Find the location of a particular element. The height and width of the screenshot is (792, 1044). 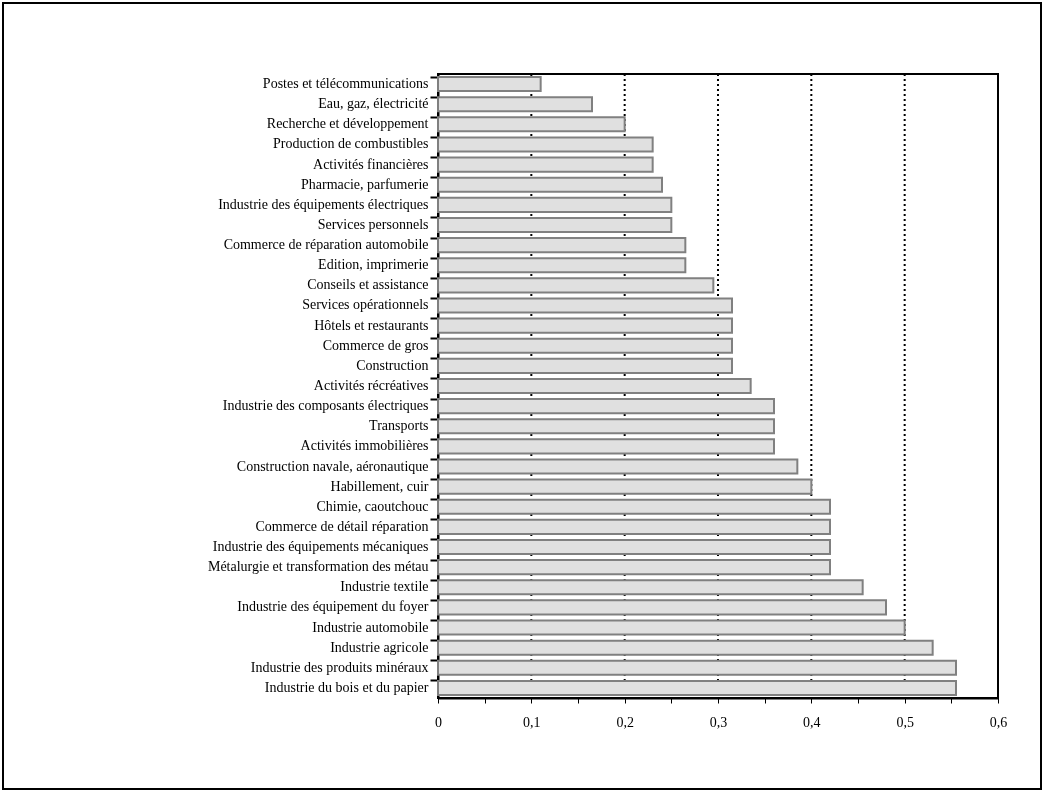

y-tick-label: Industrie des équipements mécaniques is located at coordinates (320, 547).